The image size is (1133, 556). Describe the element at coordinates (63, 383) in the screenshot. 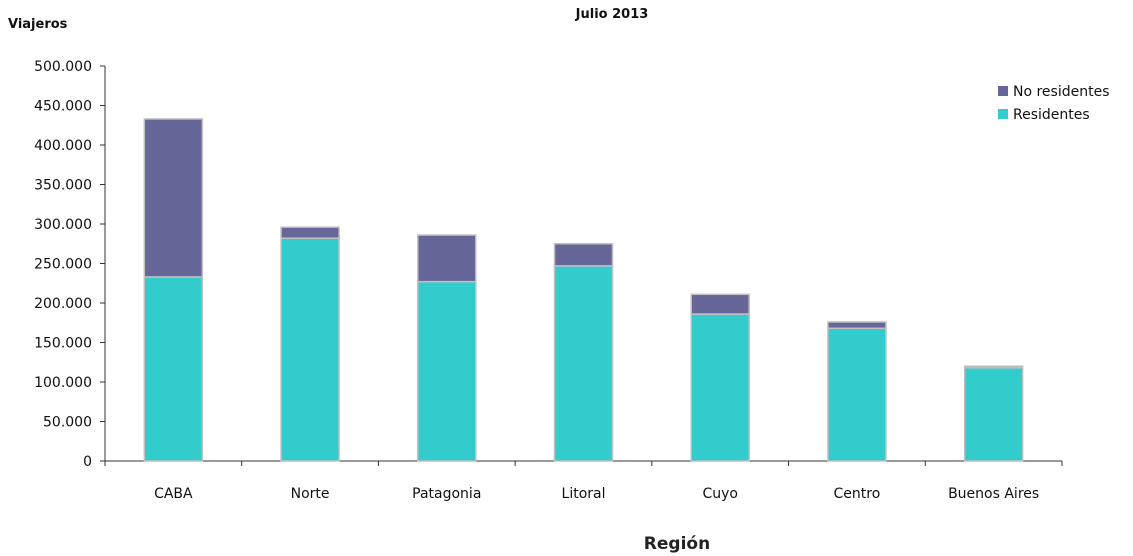

I see `y-tick-label: 100.000` at that location.